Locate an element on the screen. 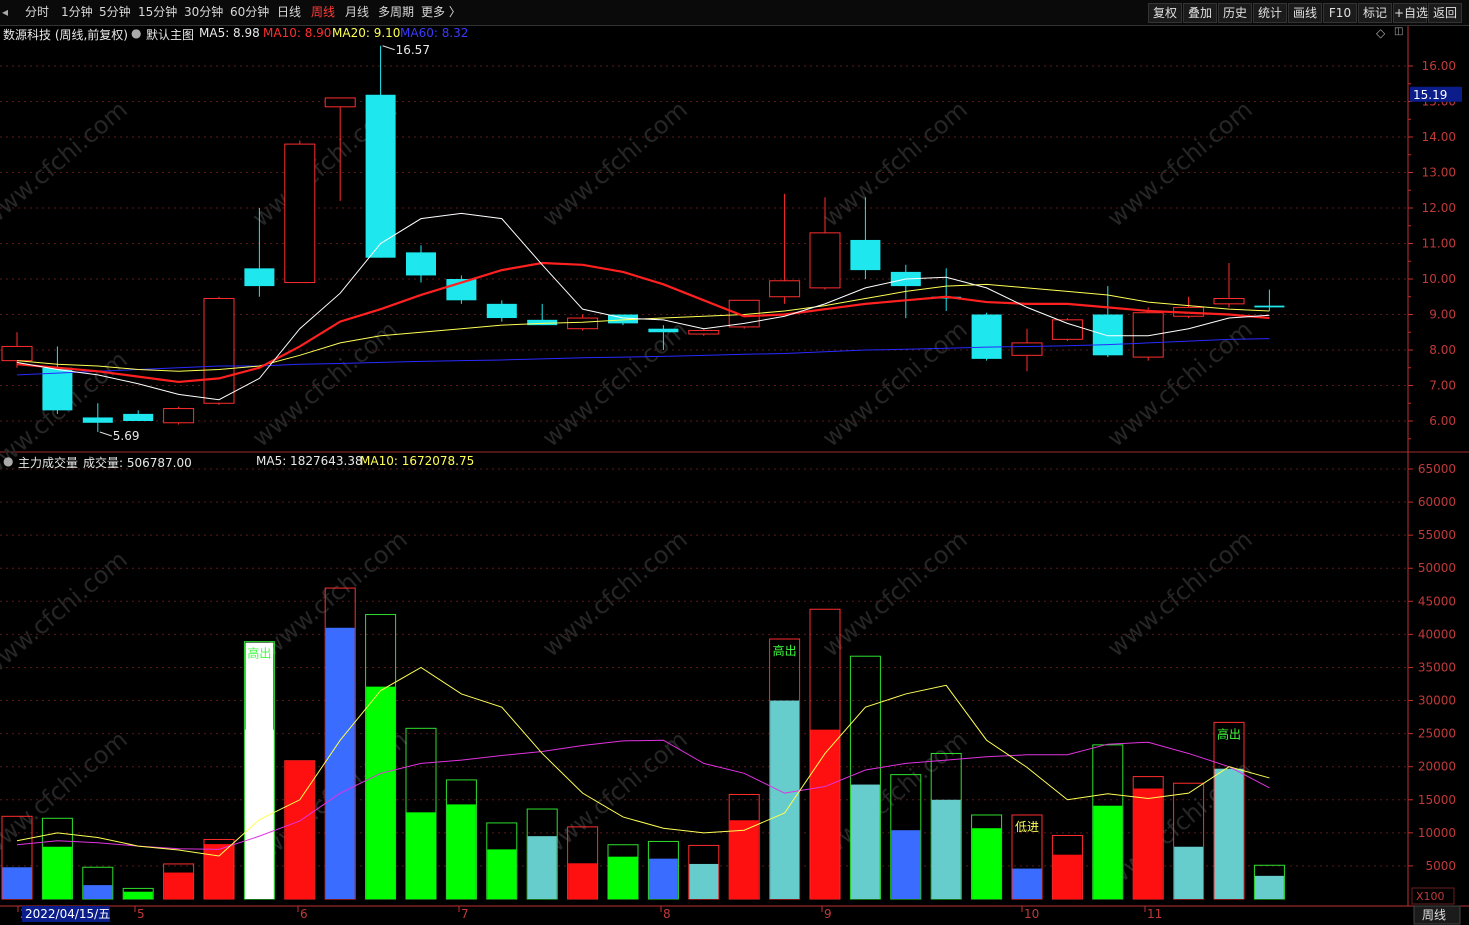 Image resolution: width=1469 pixels, height=925 pixels. extreme-value-label: 5.69 is located at coordinates (126, 436).